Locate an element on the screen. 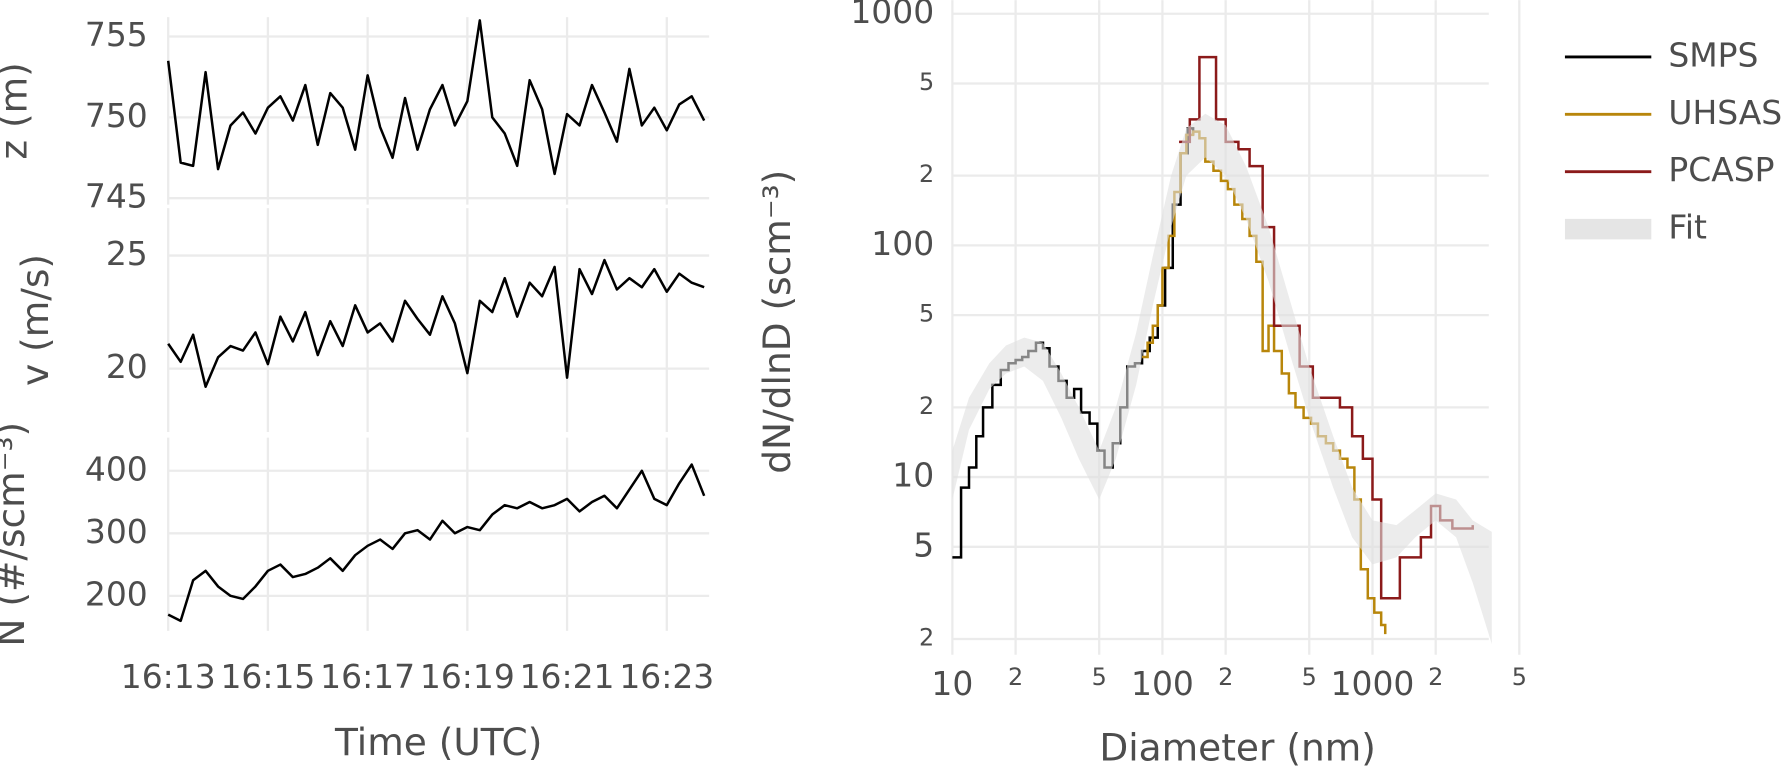 The height and width of the screenshot is (773, 1782). x-tick-label: 16:15 is located at coordinates (267, 676).